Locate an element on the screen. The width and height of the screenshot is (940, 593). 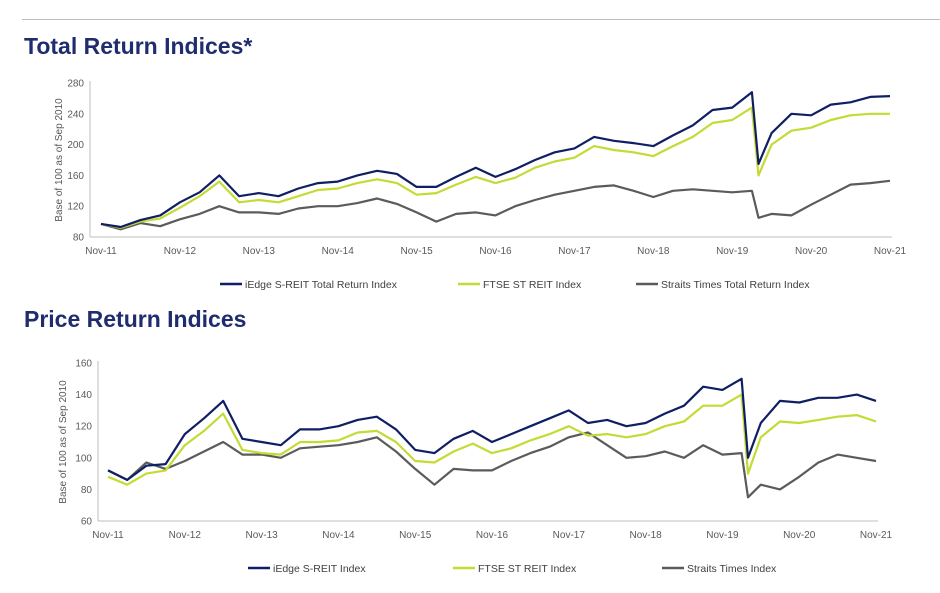
y-tick-label: 200 is located at coordinates (75, 145).